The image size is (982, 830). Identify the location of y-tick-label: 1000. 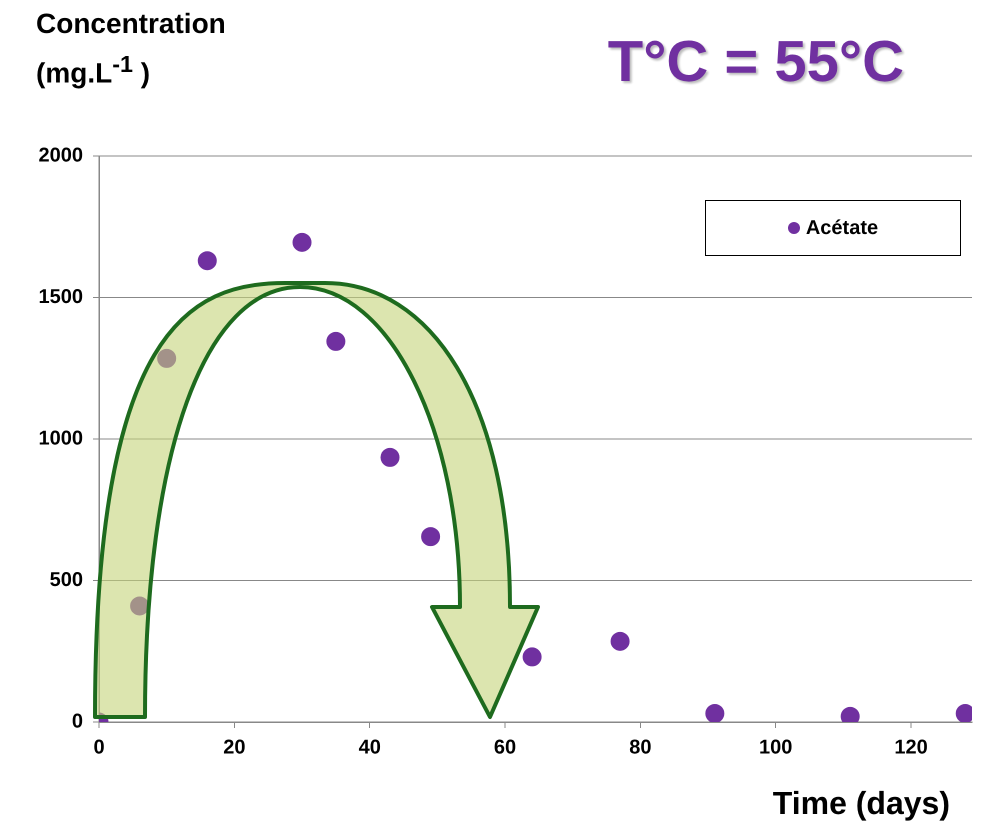
(60, 439).